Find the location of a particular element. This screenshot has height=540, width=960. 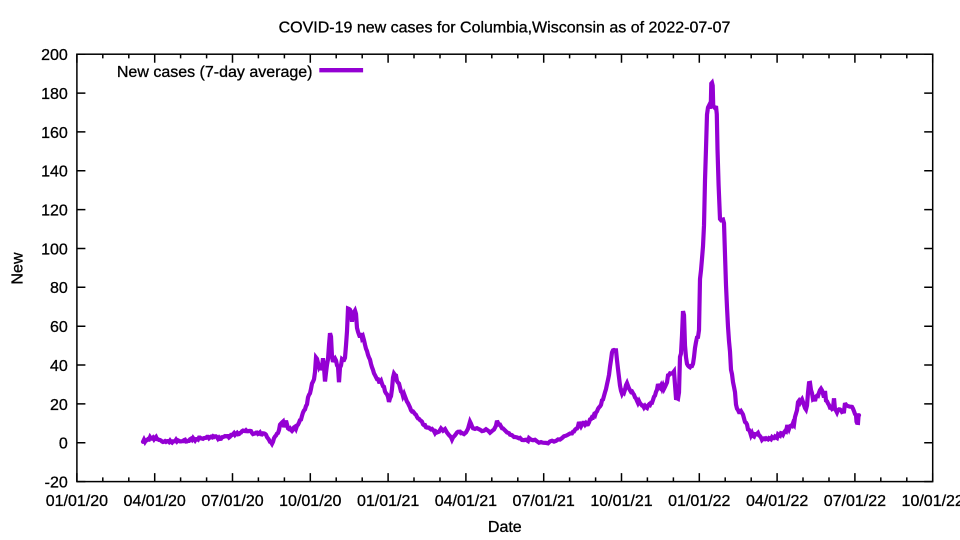

svg-text: -20 is located at coordinates (56, 483).